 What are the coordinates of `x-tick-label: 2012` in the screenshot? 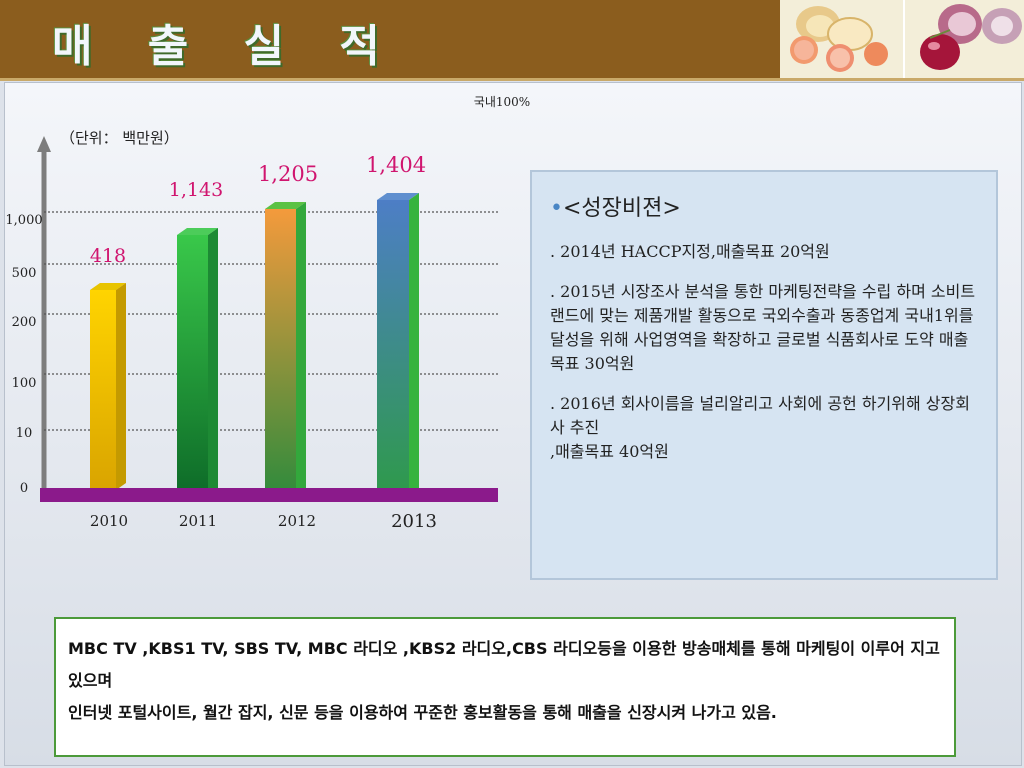 It's located at (297, 521).